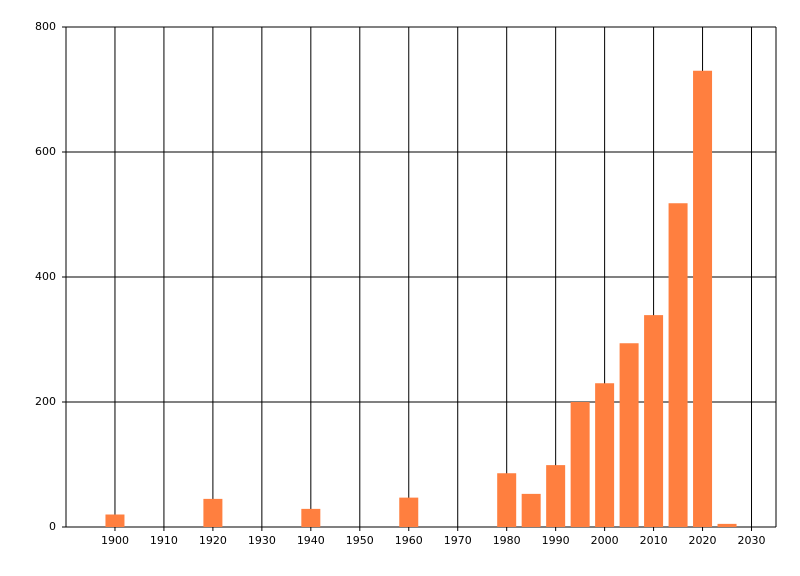 This screenshot has height=576, width=800. Describe the element at coordinates (556, 540) in the screenshot. I see `x-tick-label: 1990` at that location.